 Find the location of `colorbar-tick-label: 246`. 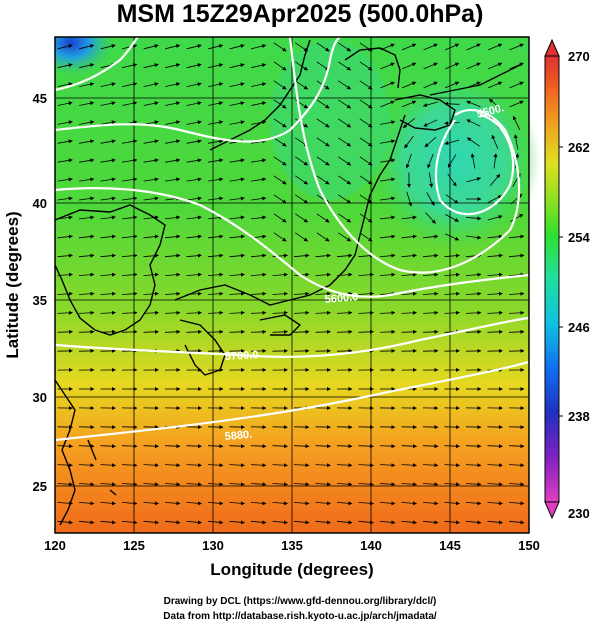

colorbar-tick-label: 246 is located at coordinates (579, 327).